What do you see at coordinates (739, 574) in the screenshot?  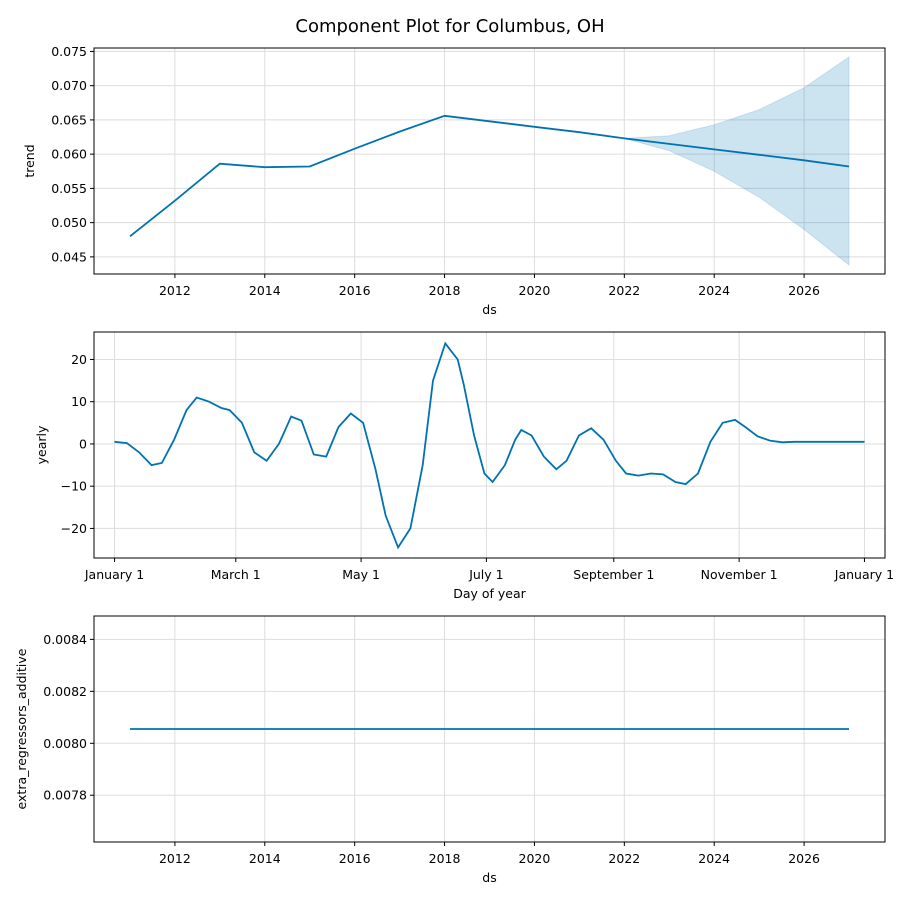 I see `x-tick-label: November 1` at bounding box center [739, 574].